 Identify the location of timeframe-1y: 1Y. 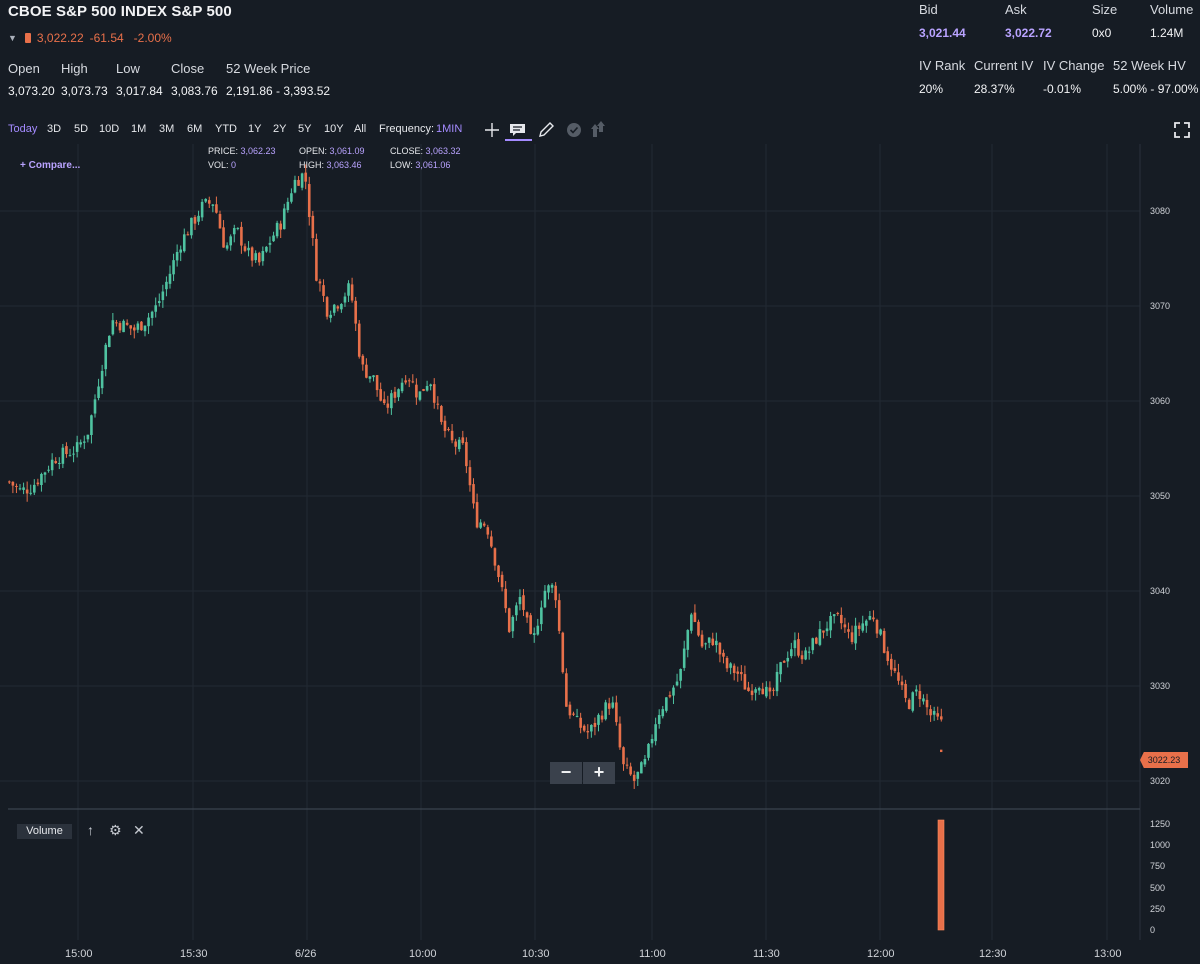
(255, 129).